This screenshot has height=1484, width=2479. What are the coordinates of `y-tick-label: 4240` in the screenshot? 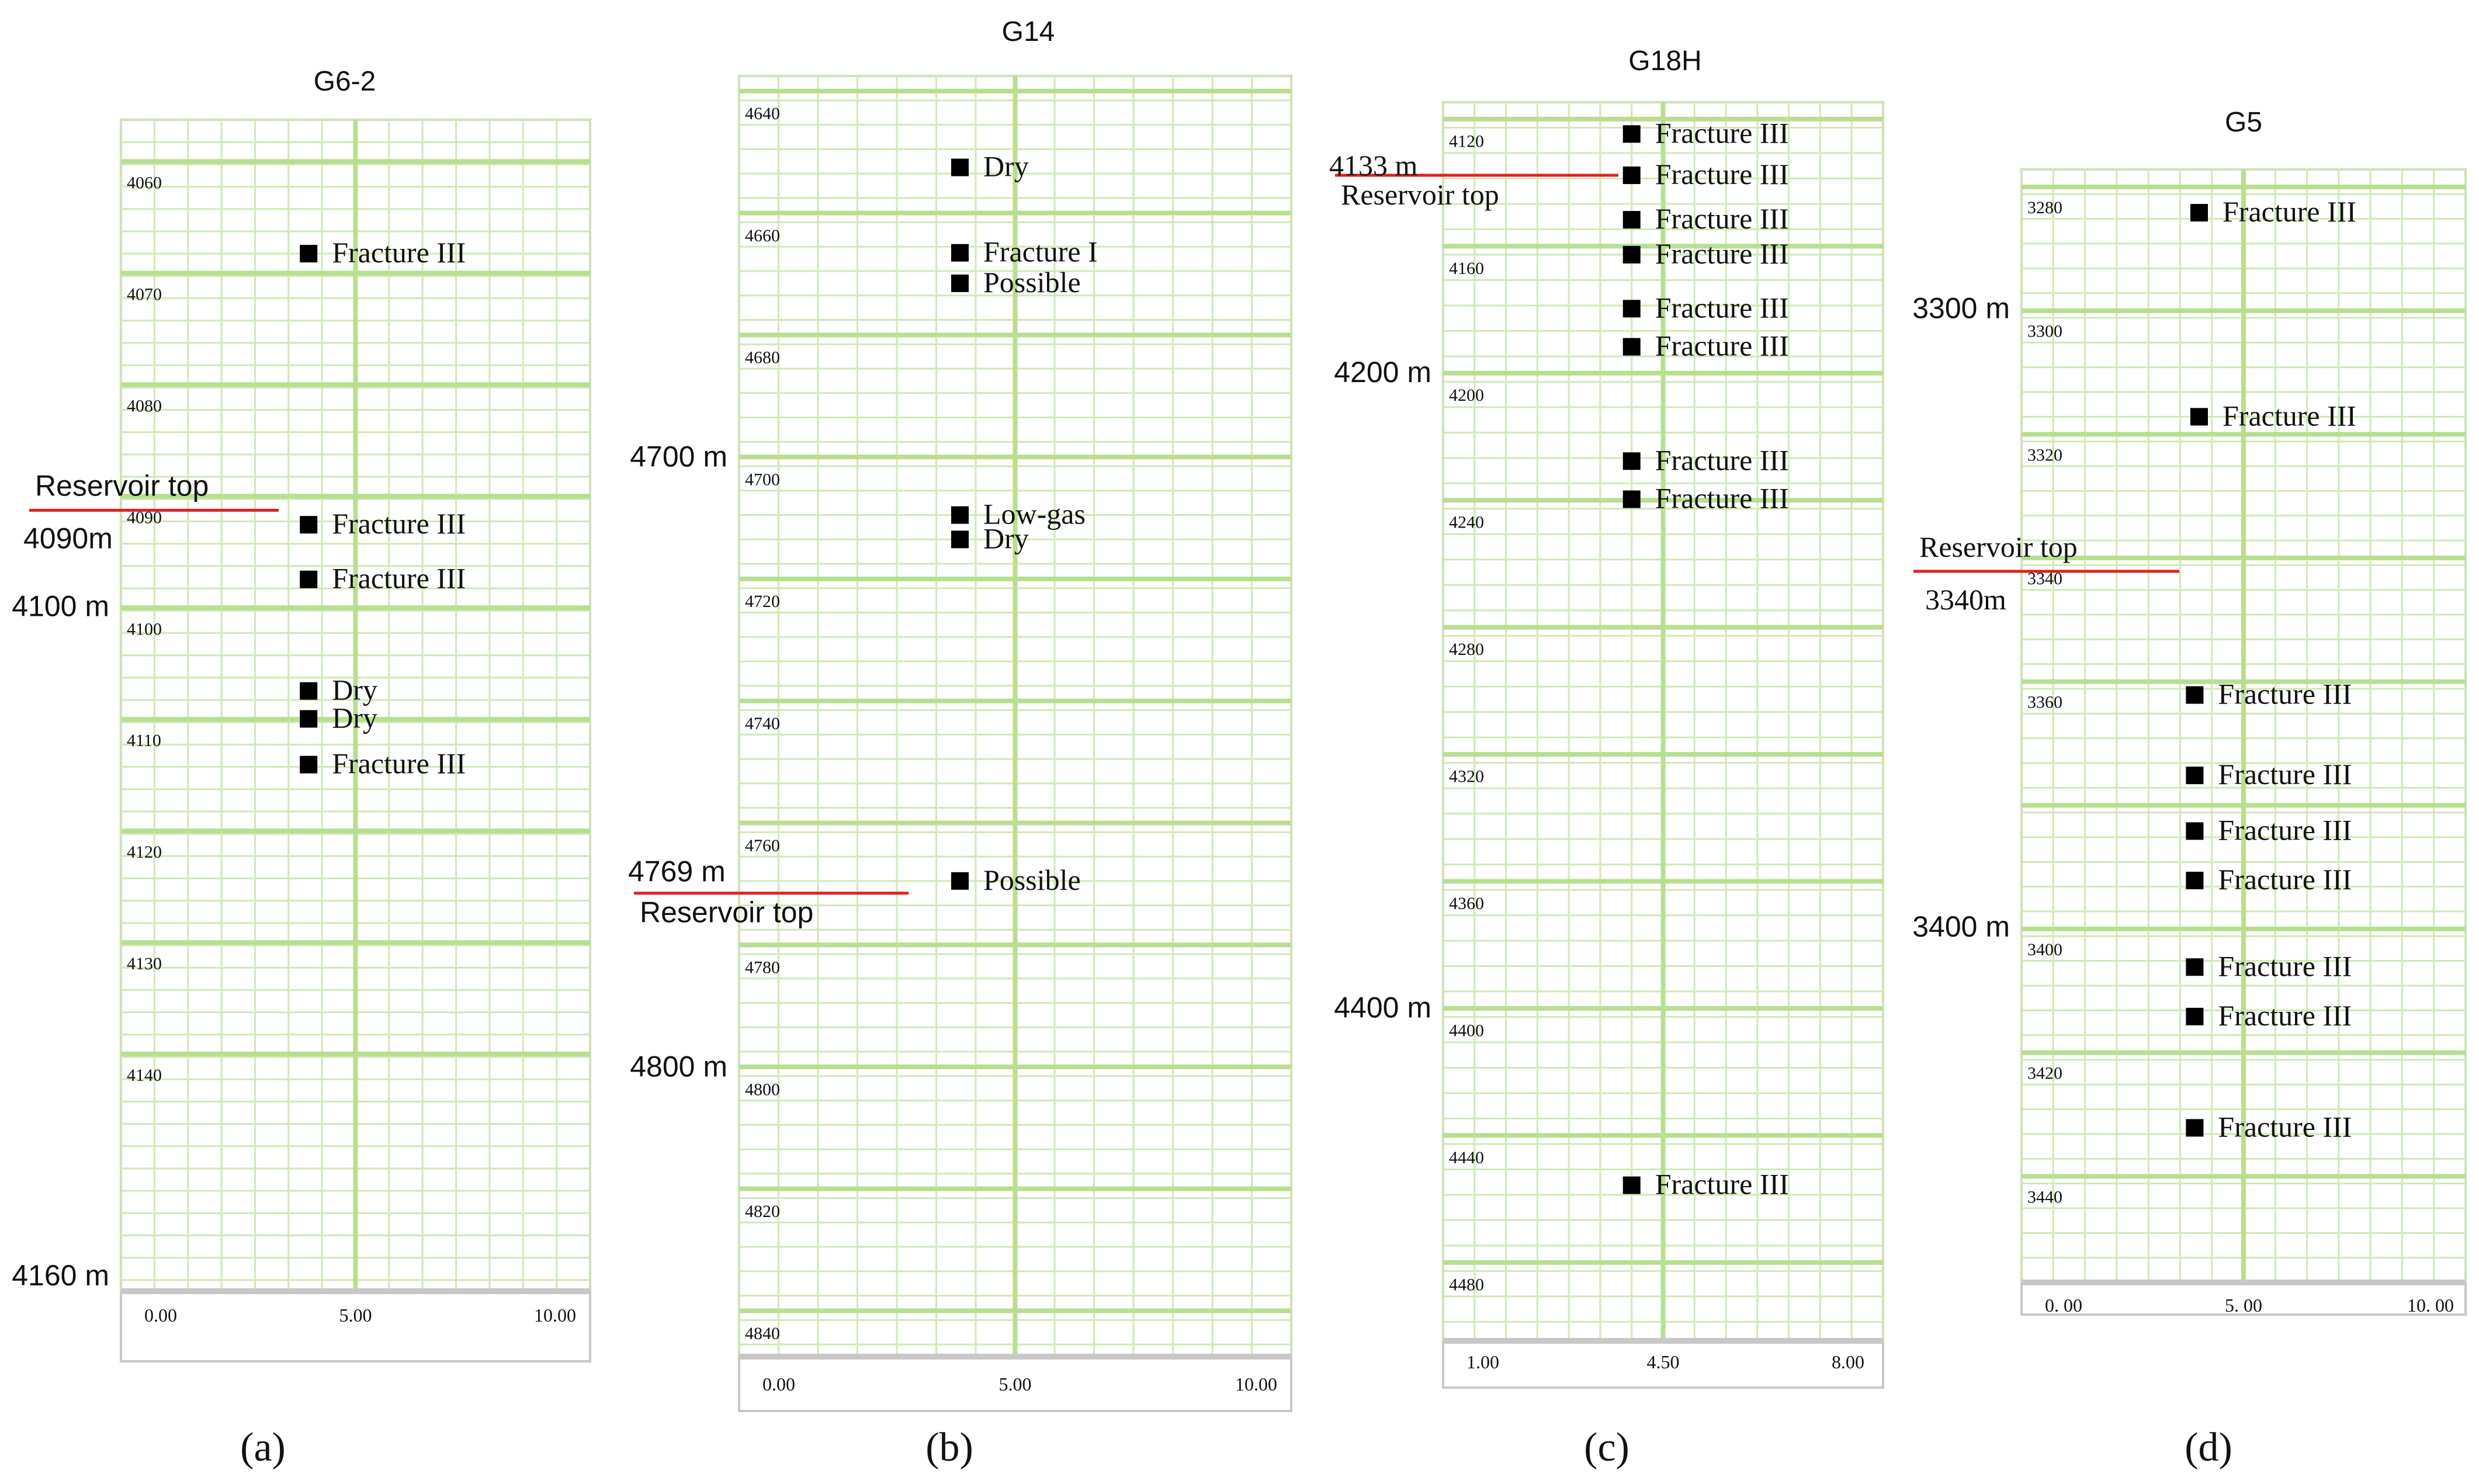 It's located at (1466, 522).